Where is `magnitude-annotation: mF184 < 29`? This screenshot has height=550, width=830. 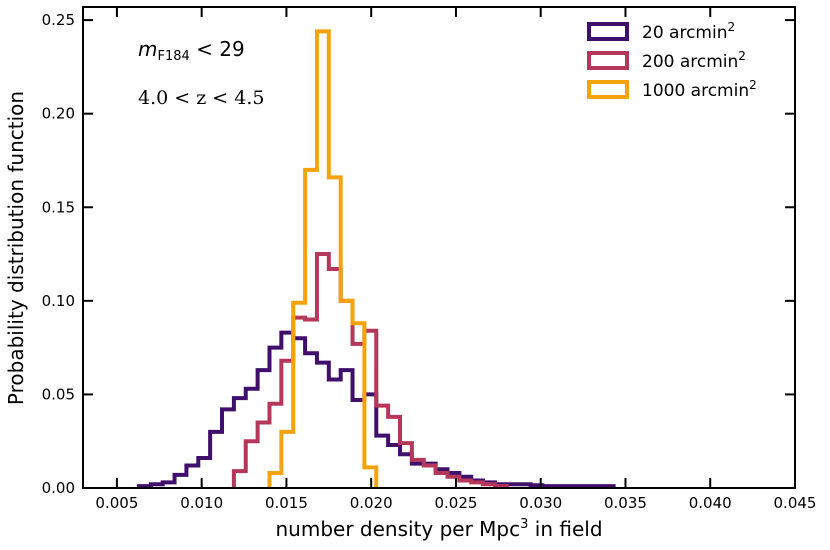
magnitude-annotation: mF184 < 29 is located at coordinates (191, 50).